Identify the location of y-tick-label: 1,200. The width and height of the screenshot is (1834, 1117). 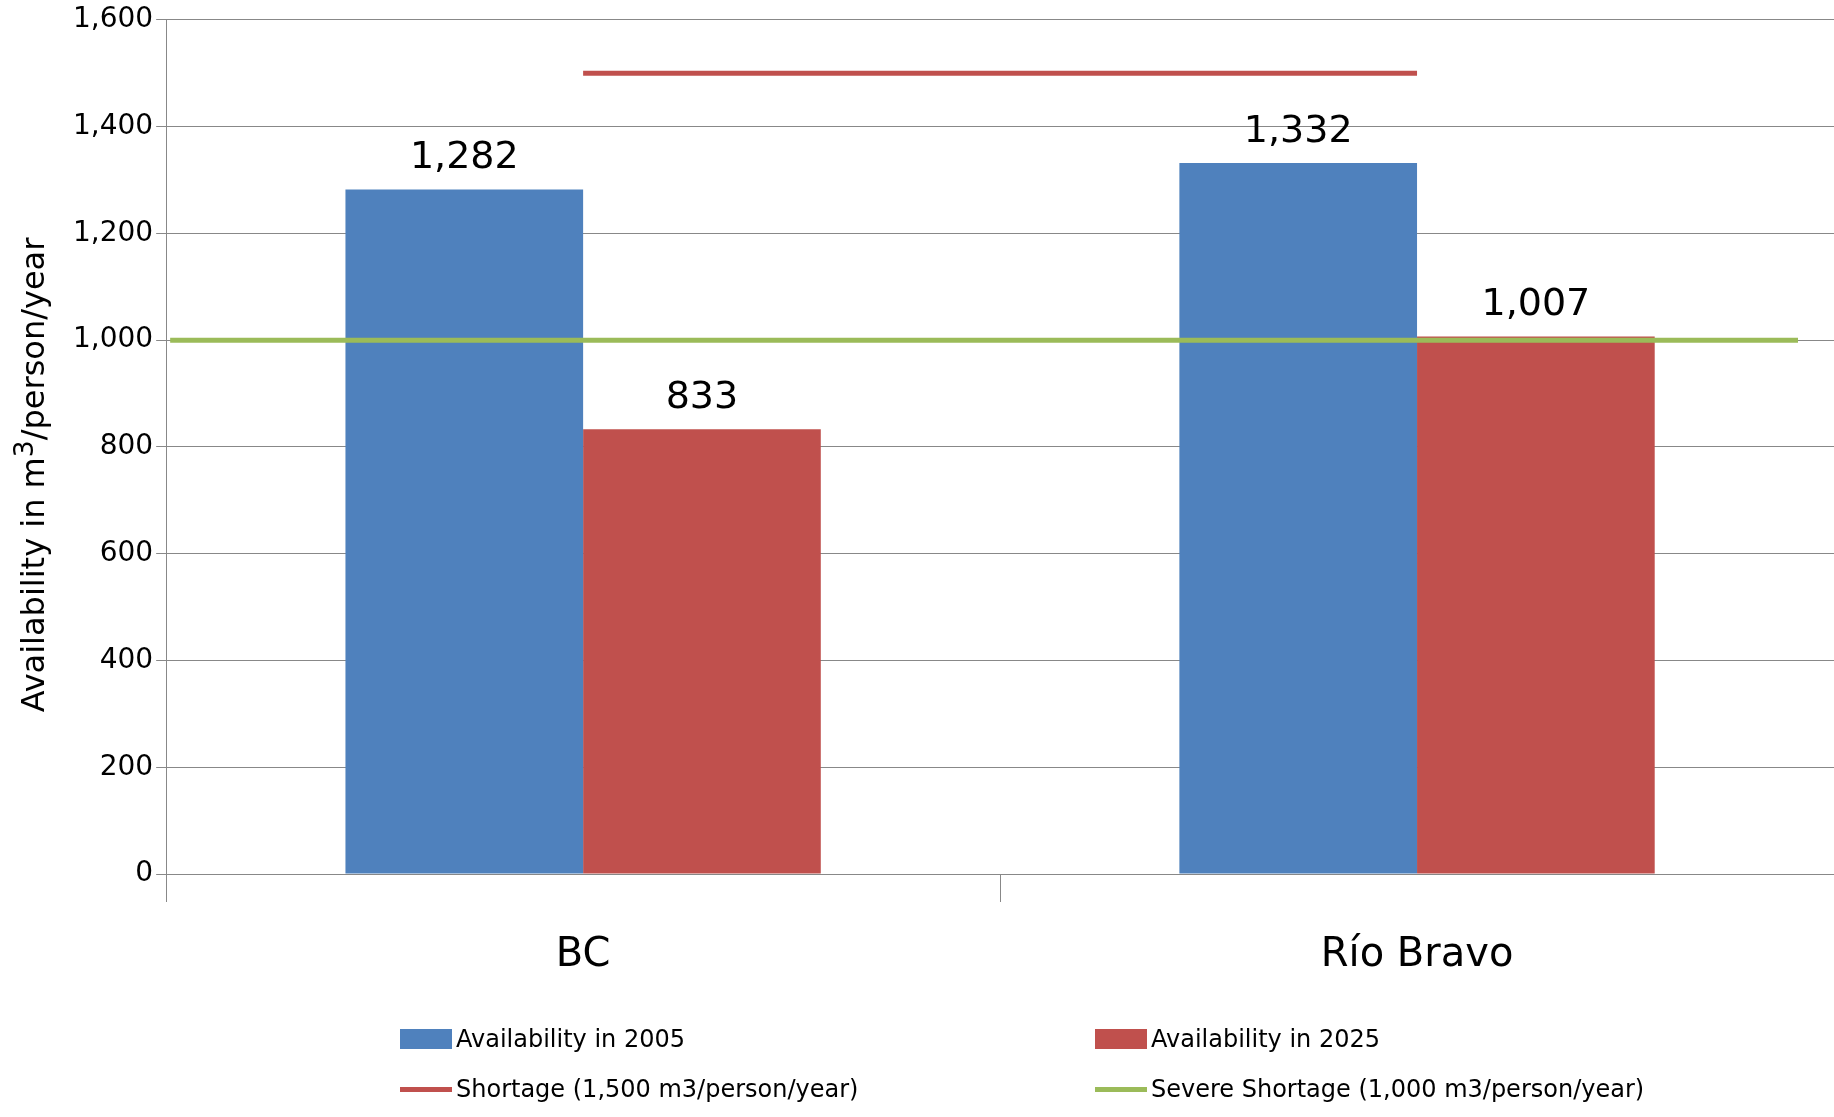
(113, 231).